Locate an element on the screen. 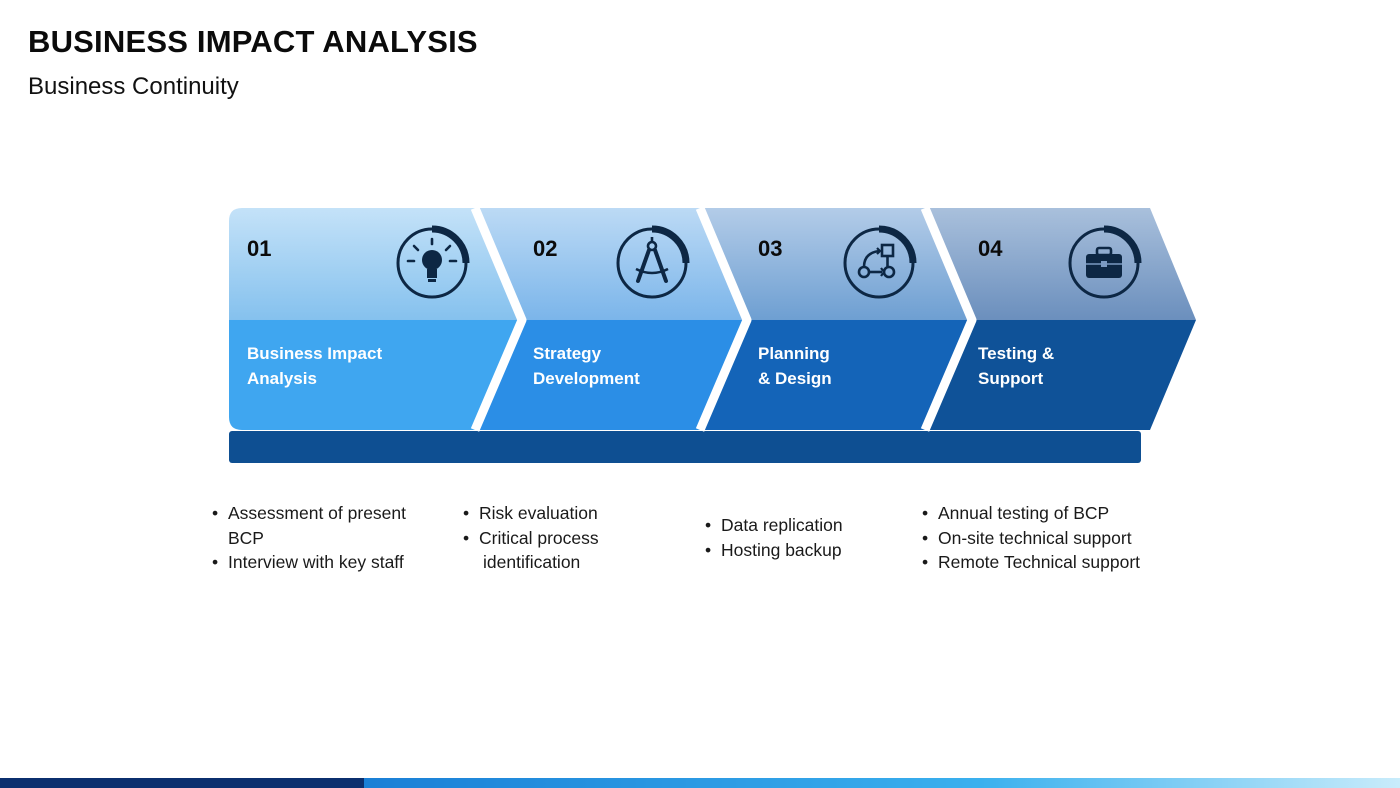  page-subtitle: Business Continuity is located at coordinates (133, 86).